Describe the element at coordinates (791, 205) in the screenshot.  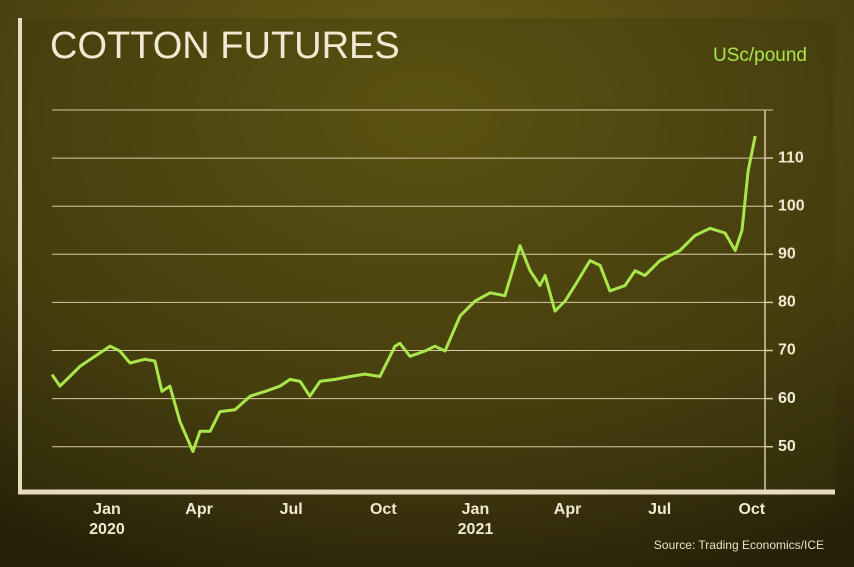
I see `y-tick-label: 100` at that location.